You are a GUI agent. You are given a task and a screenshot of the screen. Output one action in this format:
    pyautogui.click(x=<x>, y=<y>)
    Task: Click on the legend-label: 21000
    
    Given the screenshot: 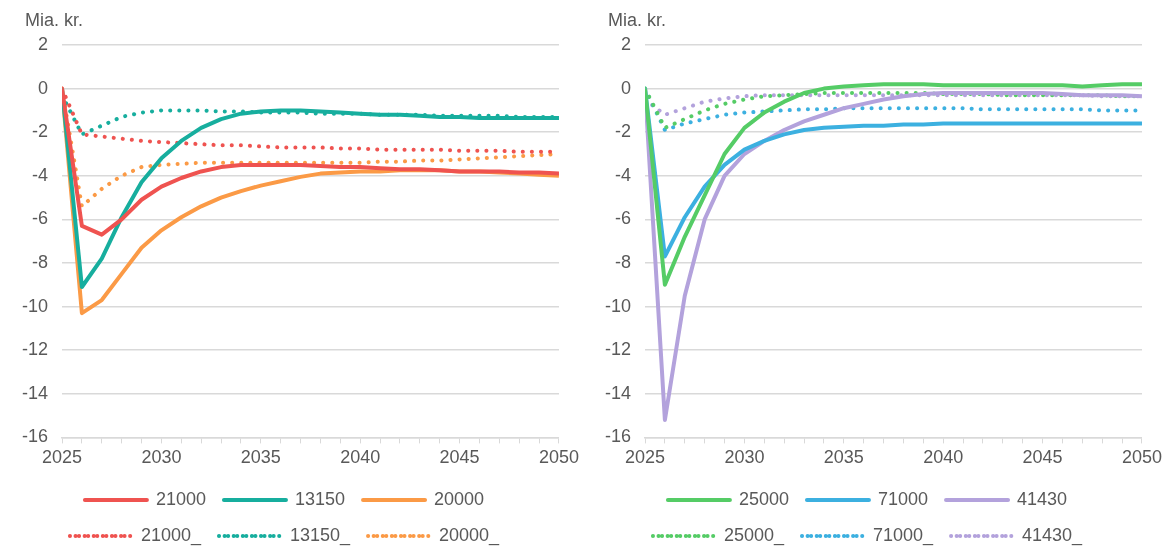 What is the action you would take?
    pyautogui.click(x=180, y=498)
    